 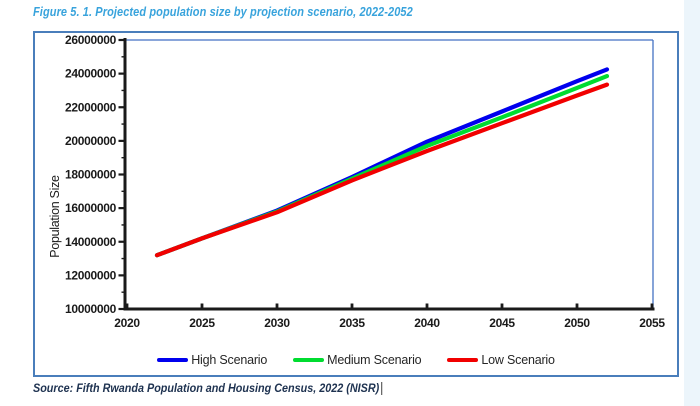 I want to click on legend-label: High Scenario, so click(x=229, y=360).